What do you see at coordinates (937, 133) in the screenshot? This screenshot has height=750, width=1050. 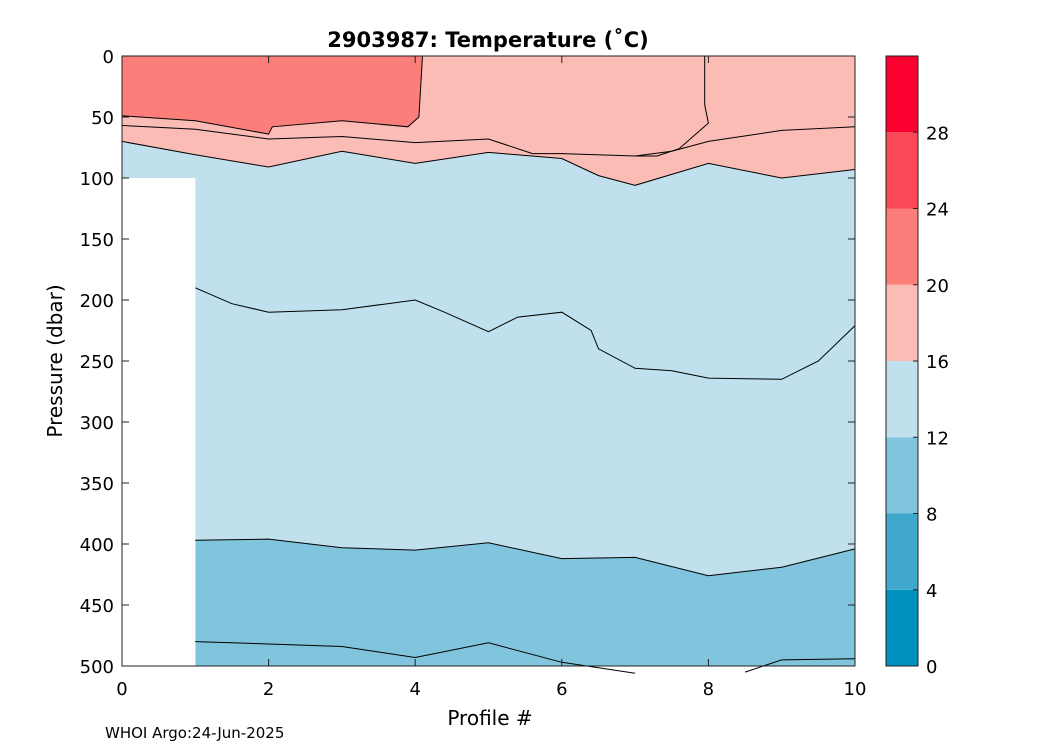 I see `colorbar-tick-label: 28` at bounding box center [937, 133].